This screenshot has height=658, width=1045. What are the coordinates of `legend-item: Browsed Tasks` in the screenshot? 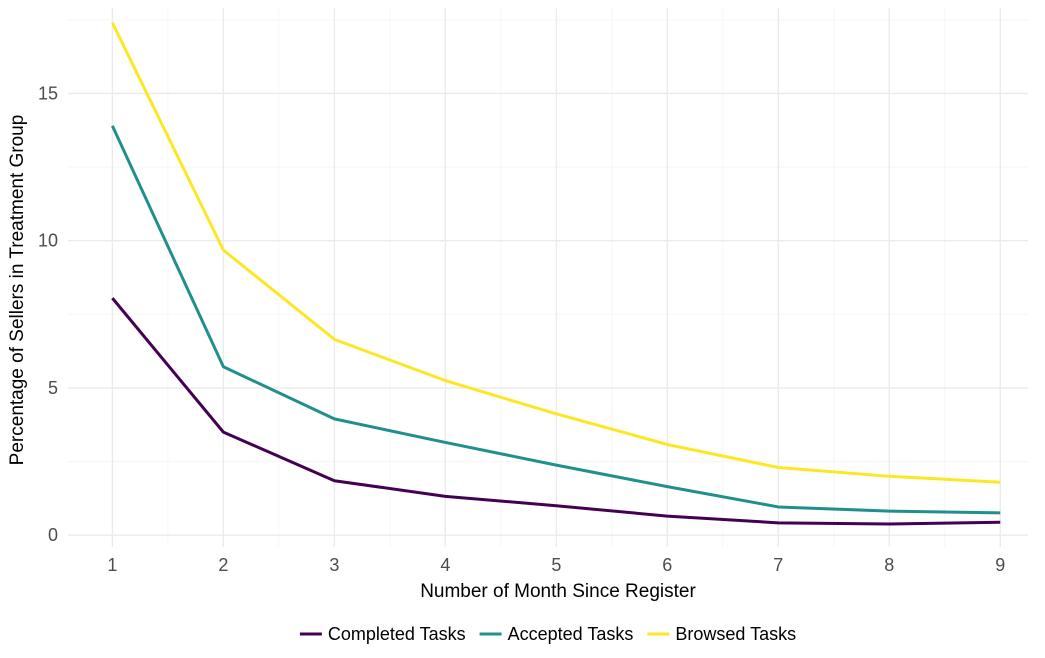 It's located at (721, 634).